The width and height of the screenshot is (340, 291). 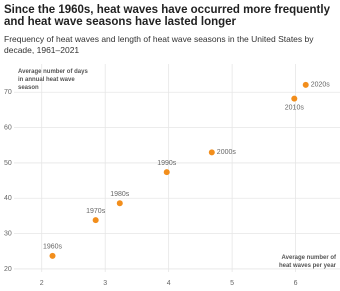 I want to click on point-label: 1960s, so click(x=53, y=247).